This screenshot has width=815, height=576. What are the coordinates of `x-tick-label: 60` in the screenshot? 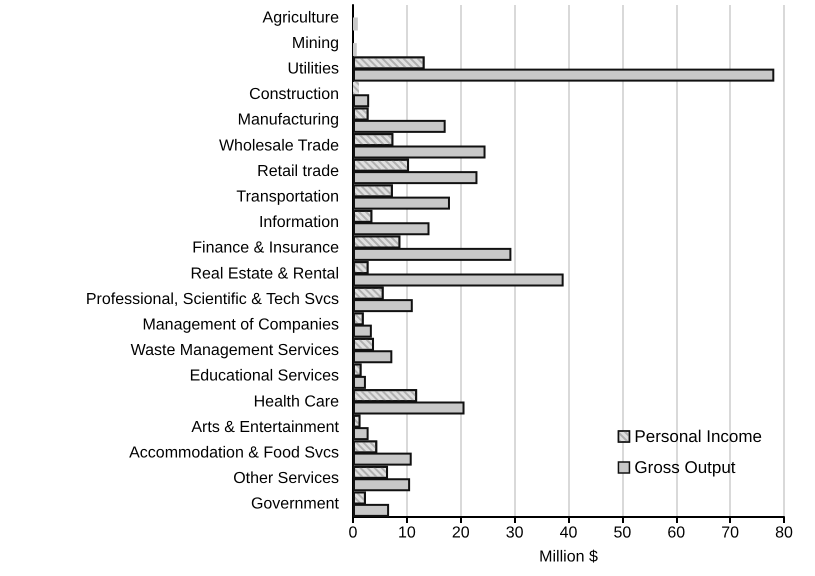 It's located at (676, 533).